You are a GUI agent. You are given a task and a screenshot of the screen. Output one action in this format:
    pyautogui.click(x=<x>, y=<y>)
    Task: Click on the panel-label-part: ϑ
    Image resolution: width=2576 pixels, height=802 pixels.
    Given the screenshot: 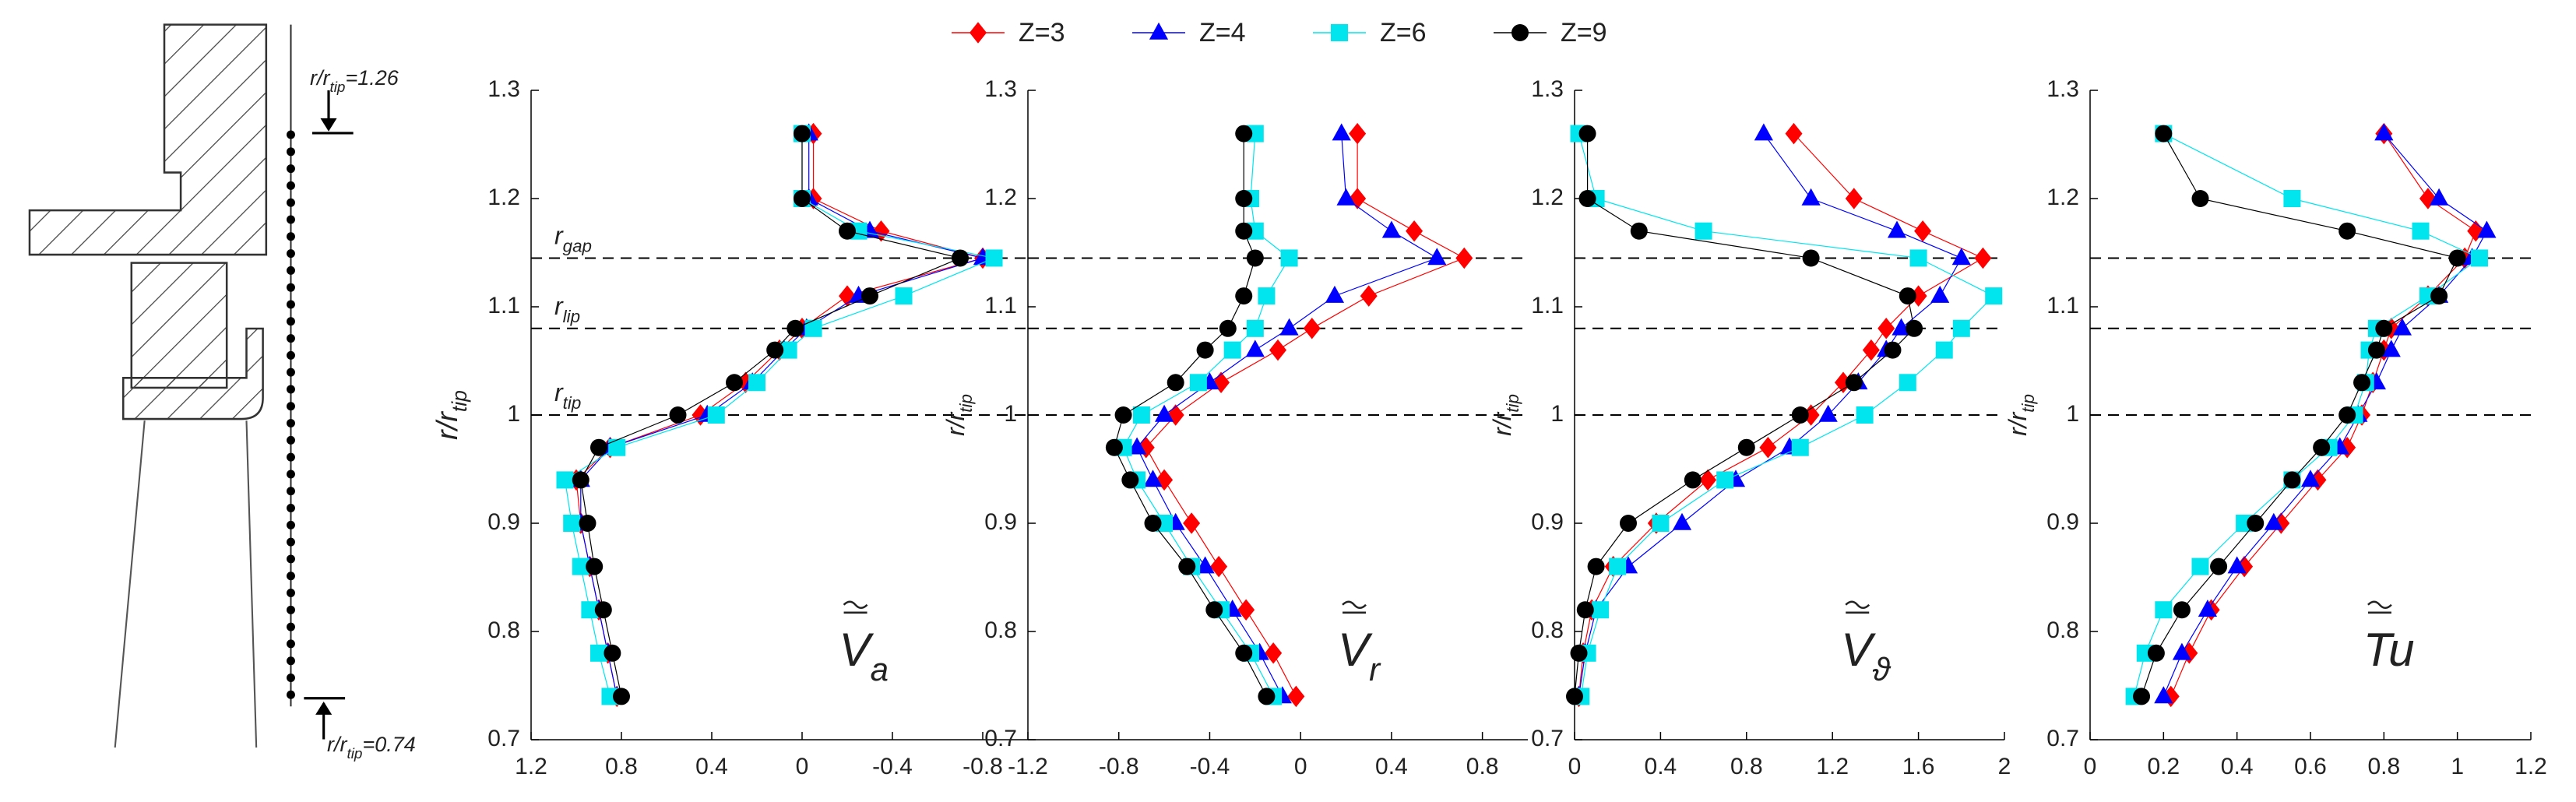 What is the action you would take?
    pyautogui.click(x=1882, y=668)
    